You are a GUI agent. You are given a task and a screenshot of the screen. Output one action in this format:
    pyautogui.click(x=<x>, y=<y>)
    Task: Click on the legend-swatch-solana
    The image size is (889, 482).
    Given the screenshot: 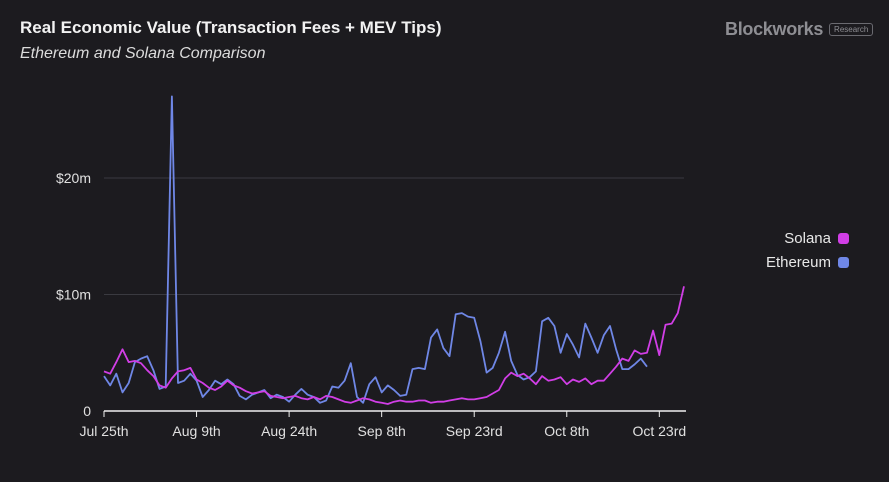 What is the action you would take?
    pyautogui.click(x=843, y=238)
    